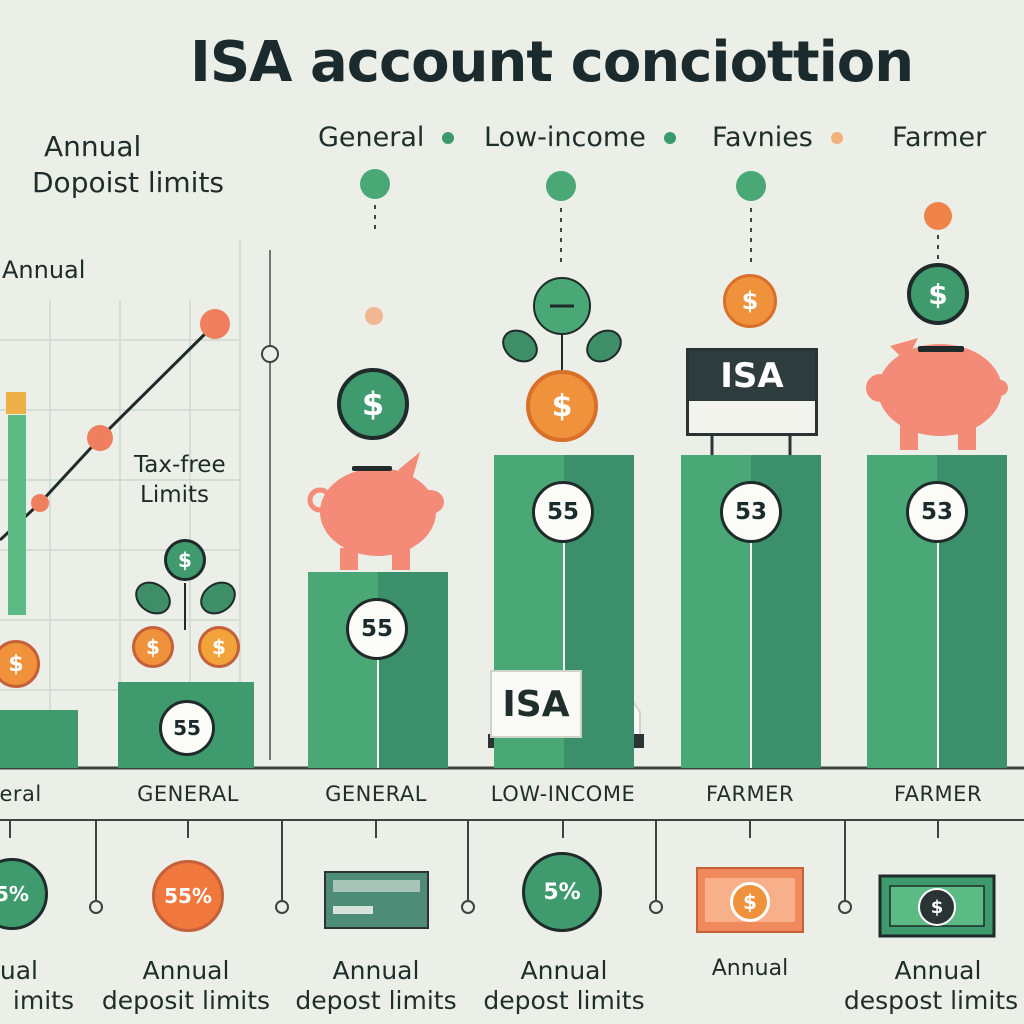 The image size is (1024, 1024). Describe the element at coordinates (16, 403) in the screenshot. I see `left-green-bar-cap` at that location.